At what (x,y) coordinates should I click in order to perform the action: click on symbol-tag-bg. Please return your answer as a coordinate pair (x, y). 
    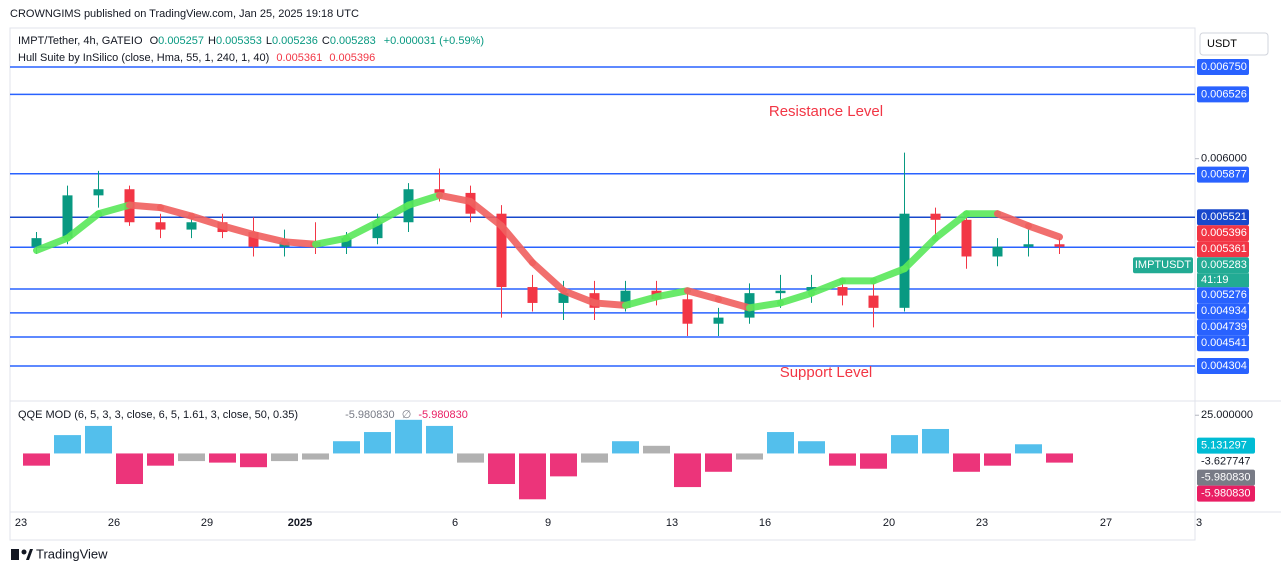
    Looking at the image, I should click on (1163, 265).